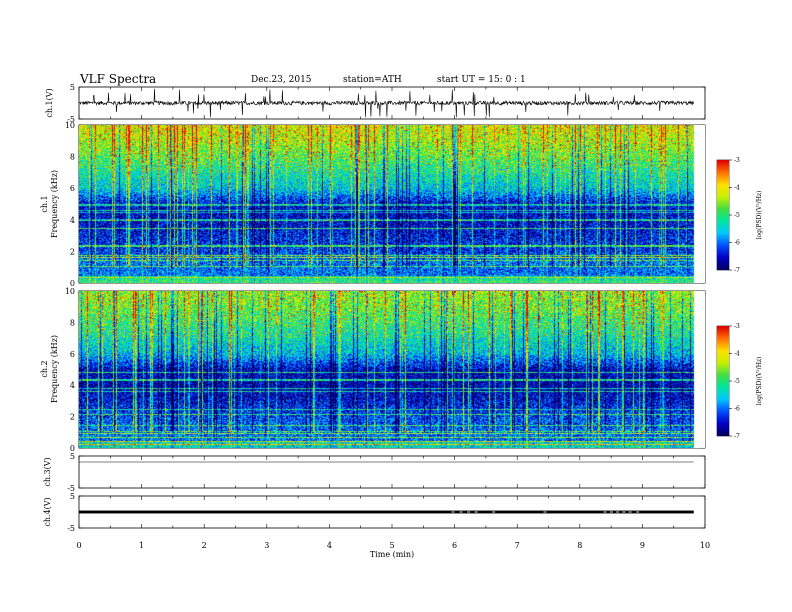  I want to click on ch3-waveform-ylabel: ch.3(V), so click(47, 471).